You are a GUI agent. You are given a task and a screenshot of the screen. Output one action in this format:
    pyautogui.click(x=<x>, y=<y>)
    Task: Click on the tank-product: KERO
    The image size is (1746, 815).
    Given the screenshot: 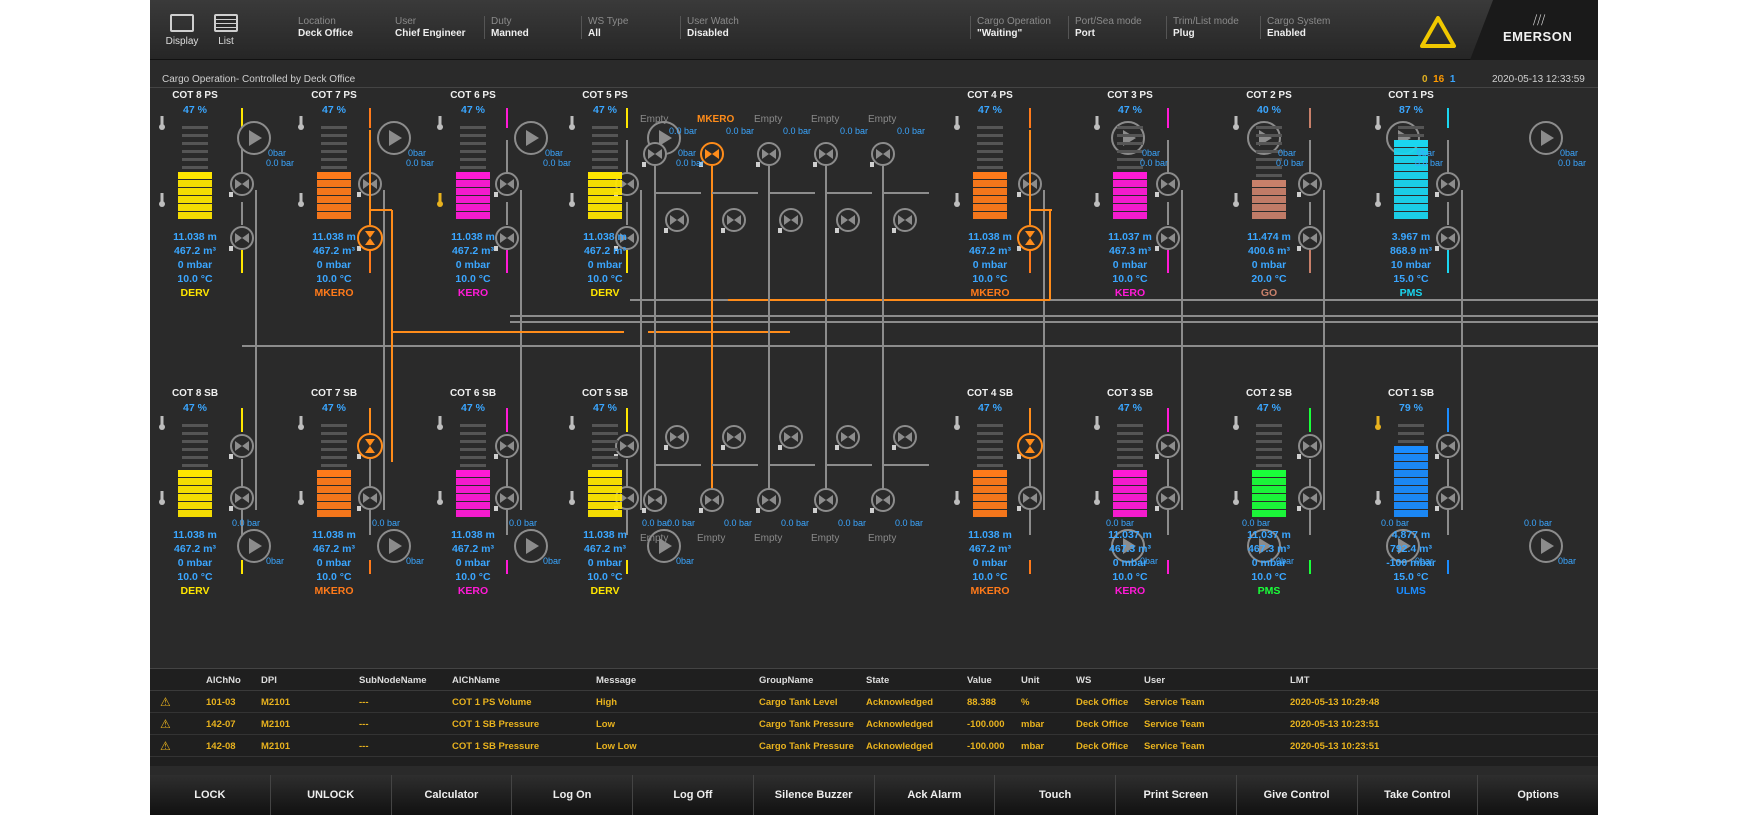 What is the action you would take?
    pyautogui.click(x=1130, y=591)
    